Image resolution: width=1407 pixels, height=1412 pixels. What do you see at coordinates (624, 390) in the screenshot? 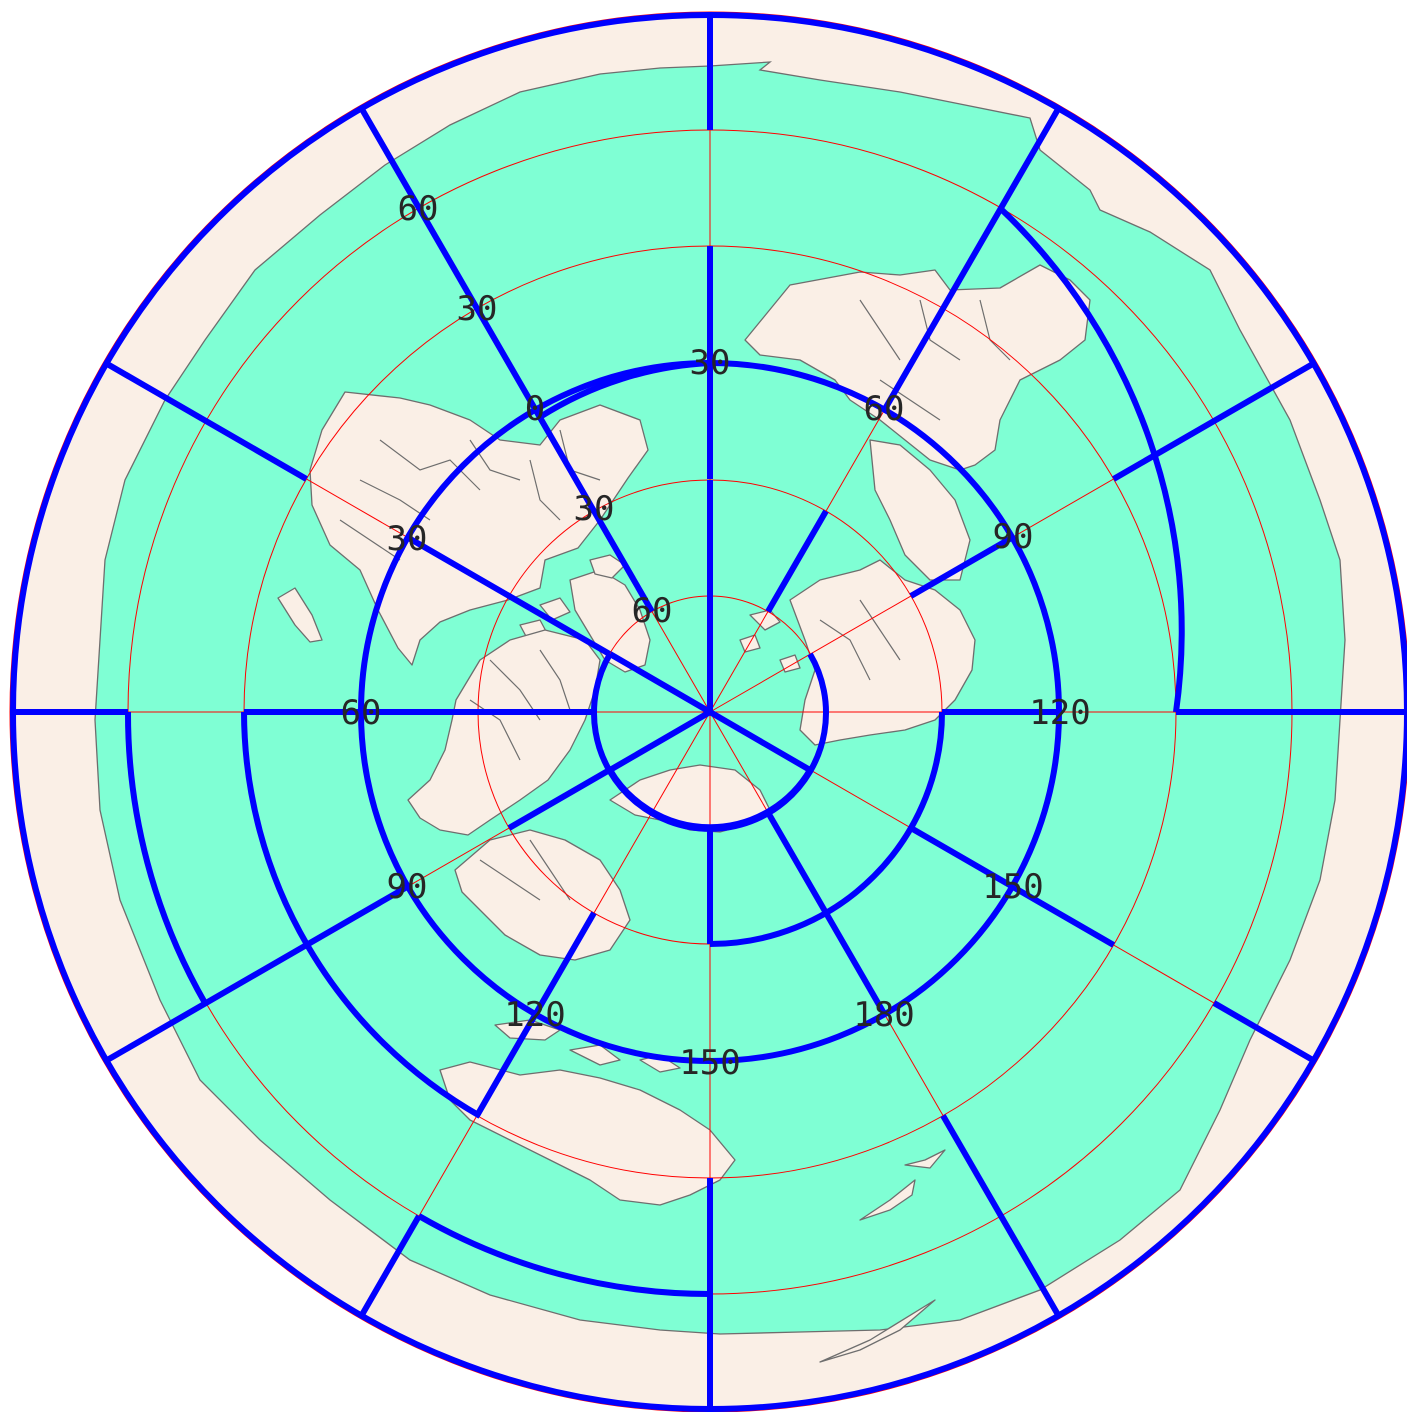
I see `tile-ring4-arc-top` at bounding box center [624, 390].